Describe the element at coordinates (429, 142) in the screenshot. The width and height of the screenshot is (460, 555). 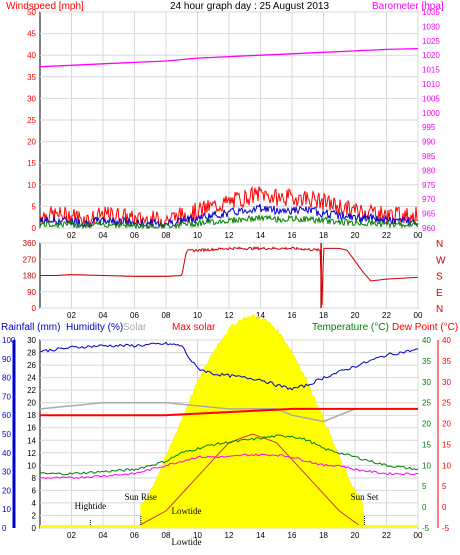
I see `barometer-tick-label: 990` at that location.